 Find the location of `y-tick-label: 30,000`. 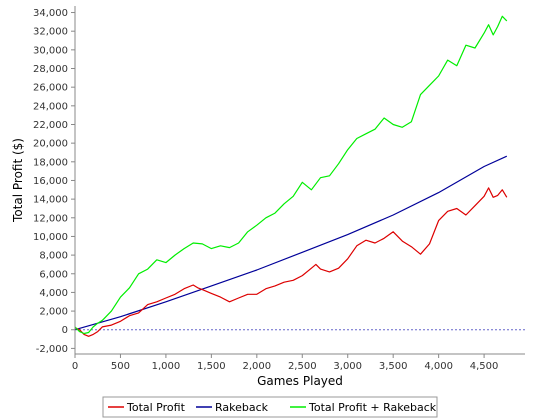

y-tick-label: 30,000 is located at coordinates (50, 50).